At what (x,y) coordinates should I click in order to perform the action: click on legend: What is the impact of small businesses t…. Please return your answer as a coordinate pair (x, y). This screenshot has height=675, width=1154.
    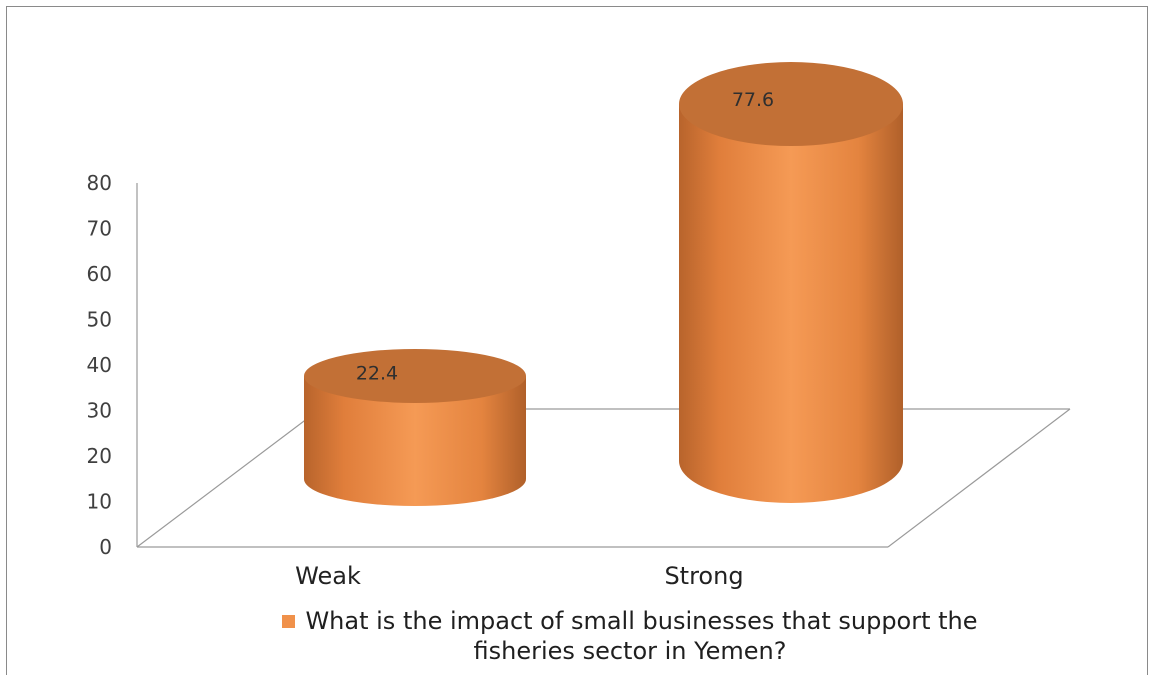
    Looking at the image, I should click on (630, 636).